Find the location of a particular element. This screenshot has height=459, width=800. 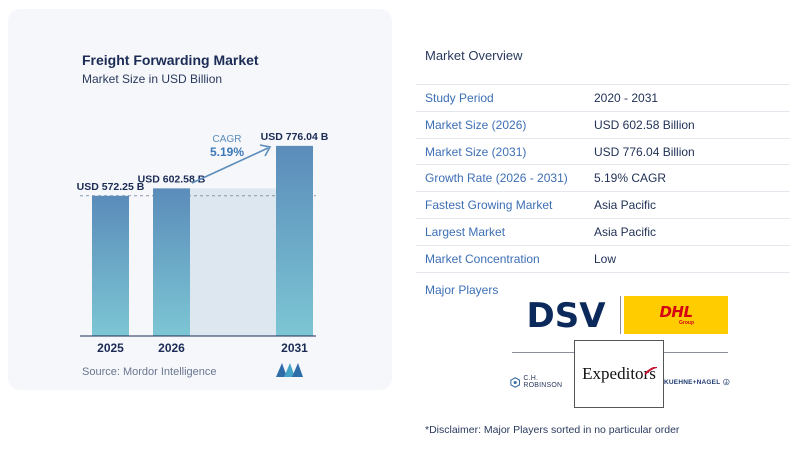

bar-2031 is located at coordinates (294, 240).